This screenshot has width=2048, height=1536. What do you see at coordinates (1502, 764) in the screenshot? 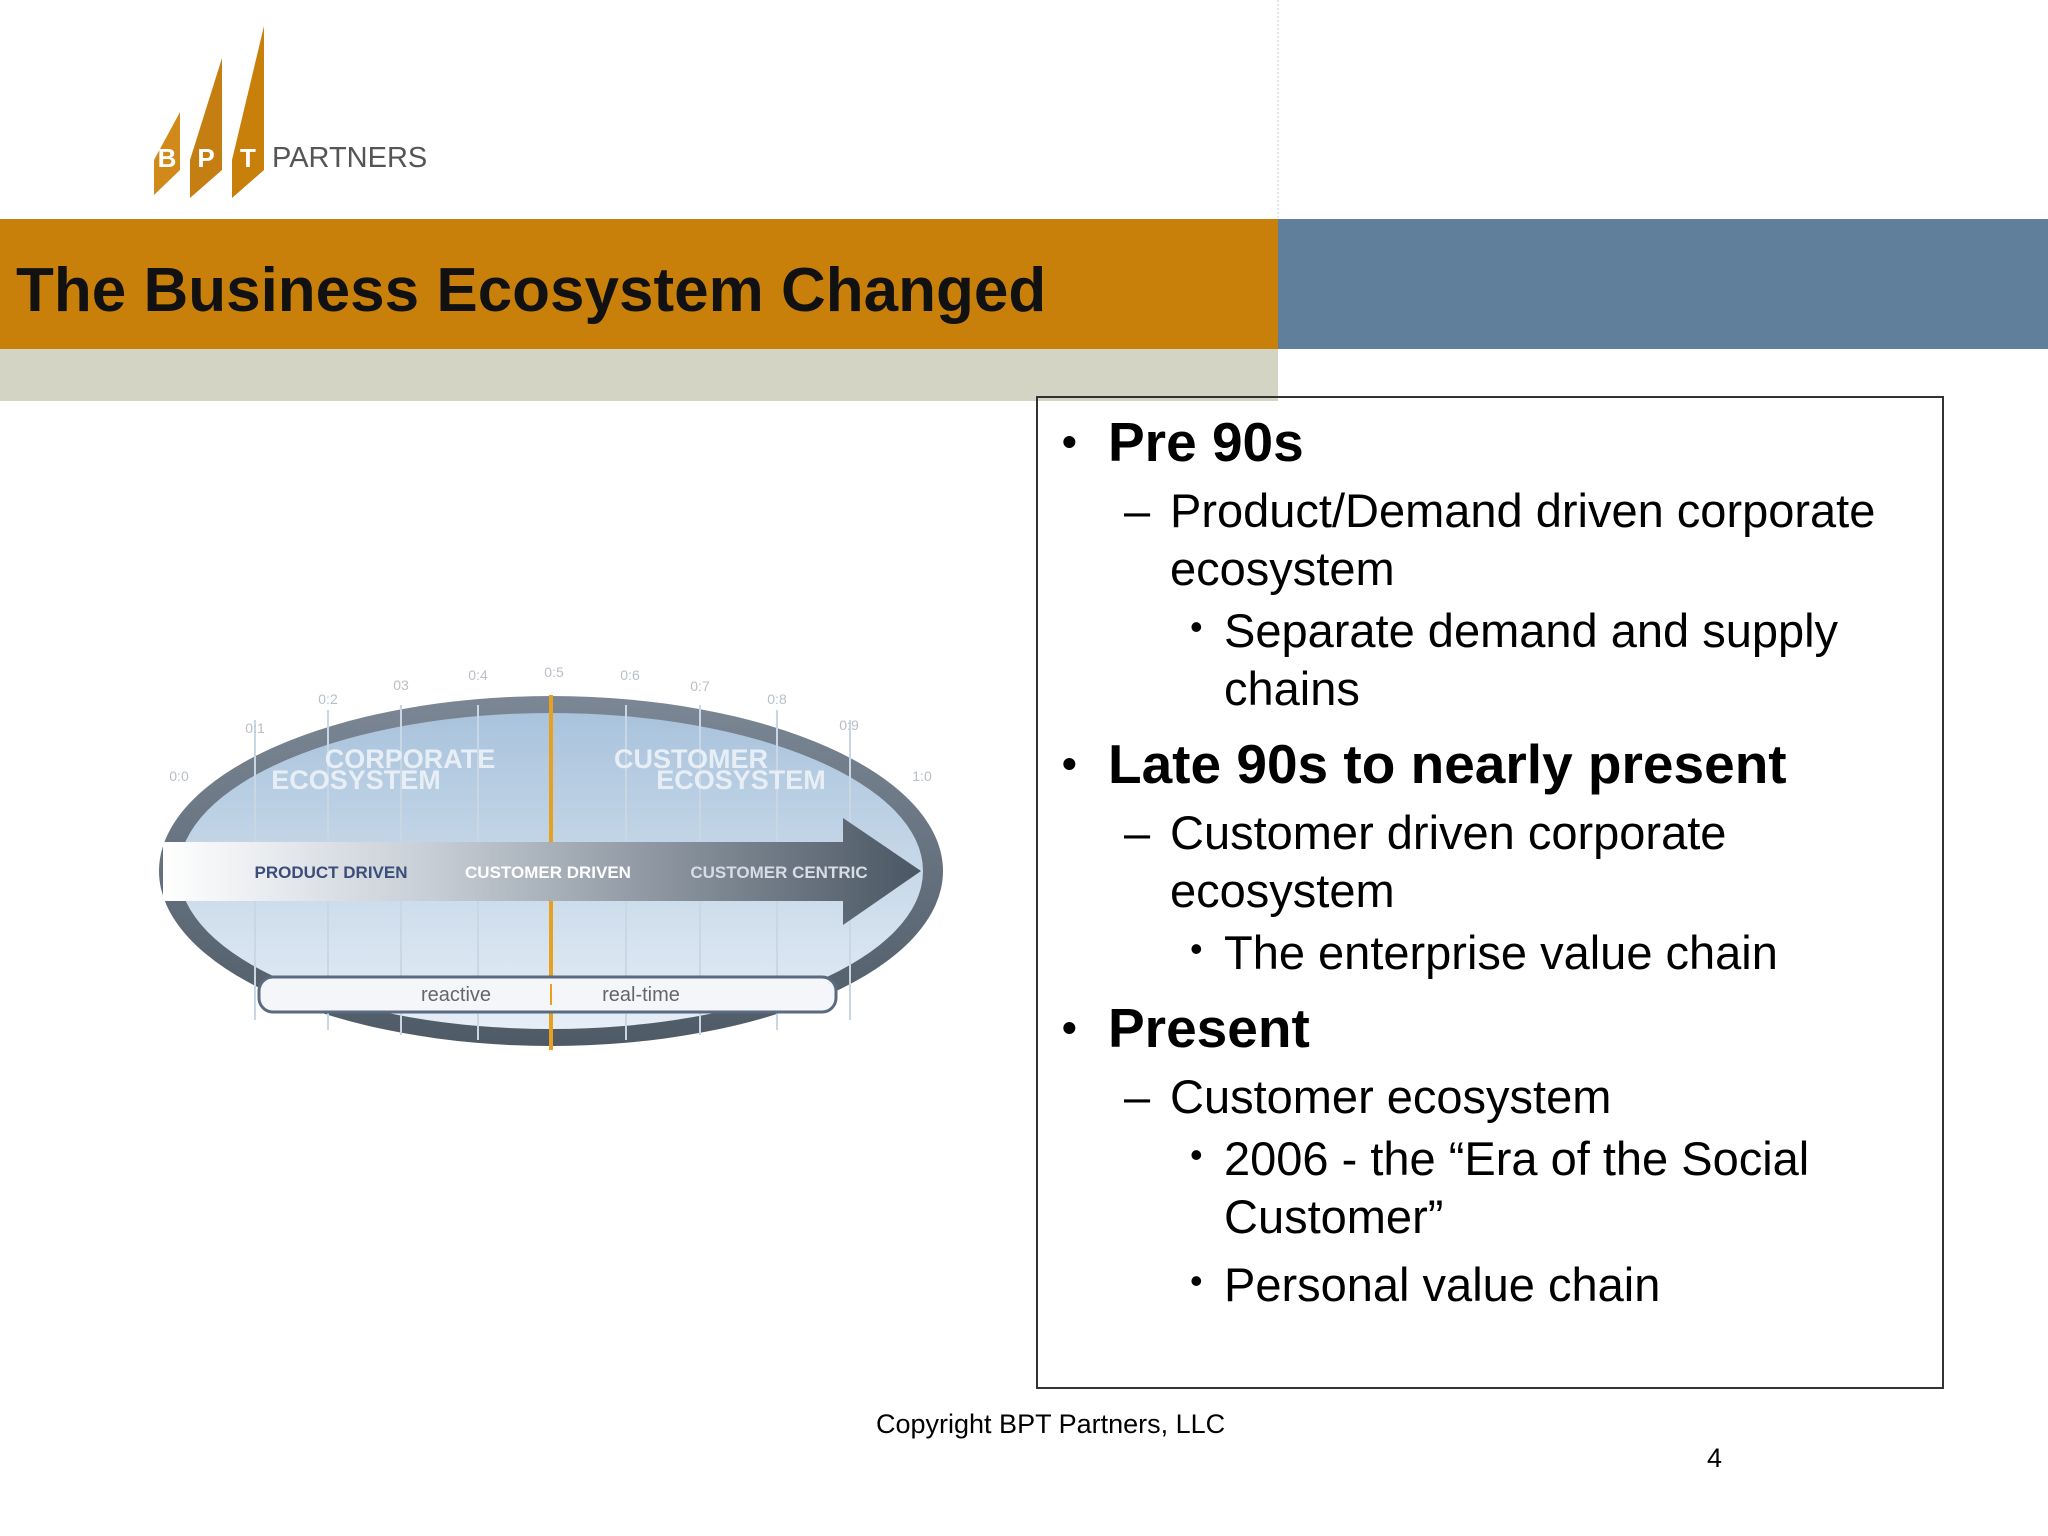
I see `bullet: Late 90s to nearly present` at bounding box center [1502, 764].